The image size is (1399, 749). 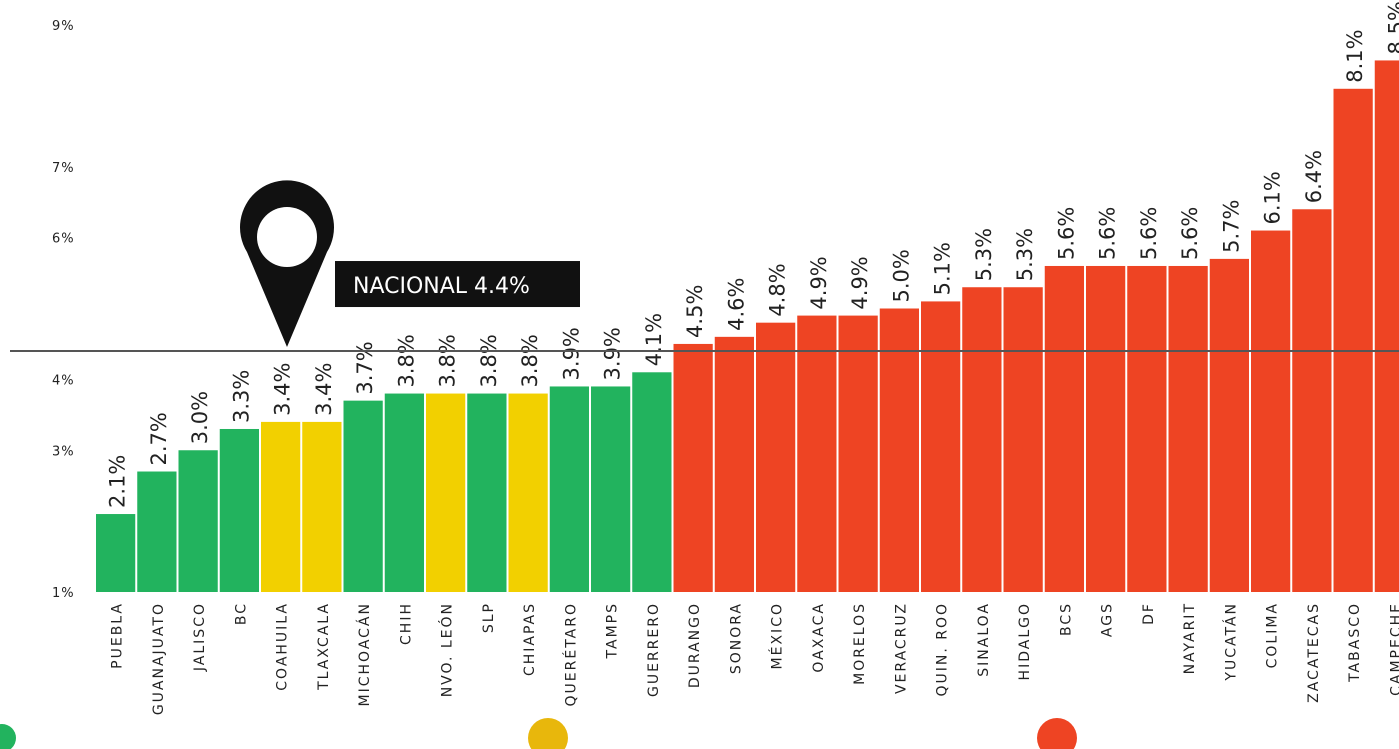 What do you see at coordinates (1355, 642) in the screenshot?
I see `x-tick-label: TABASCO` at bounding box center [1355, 642].